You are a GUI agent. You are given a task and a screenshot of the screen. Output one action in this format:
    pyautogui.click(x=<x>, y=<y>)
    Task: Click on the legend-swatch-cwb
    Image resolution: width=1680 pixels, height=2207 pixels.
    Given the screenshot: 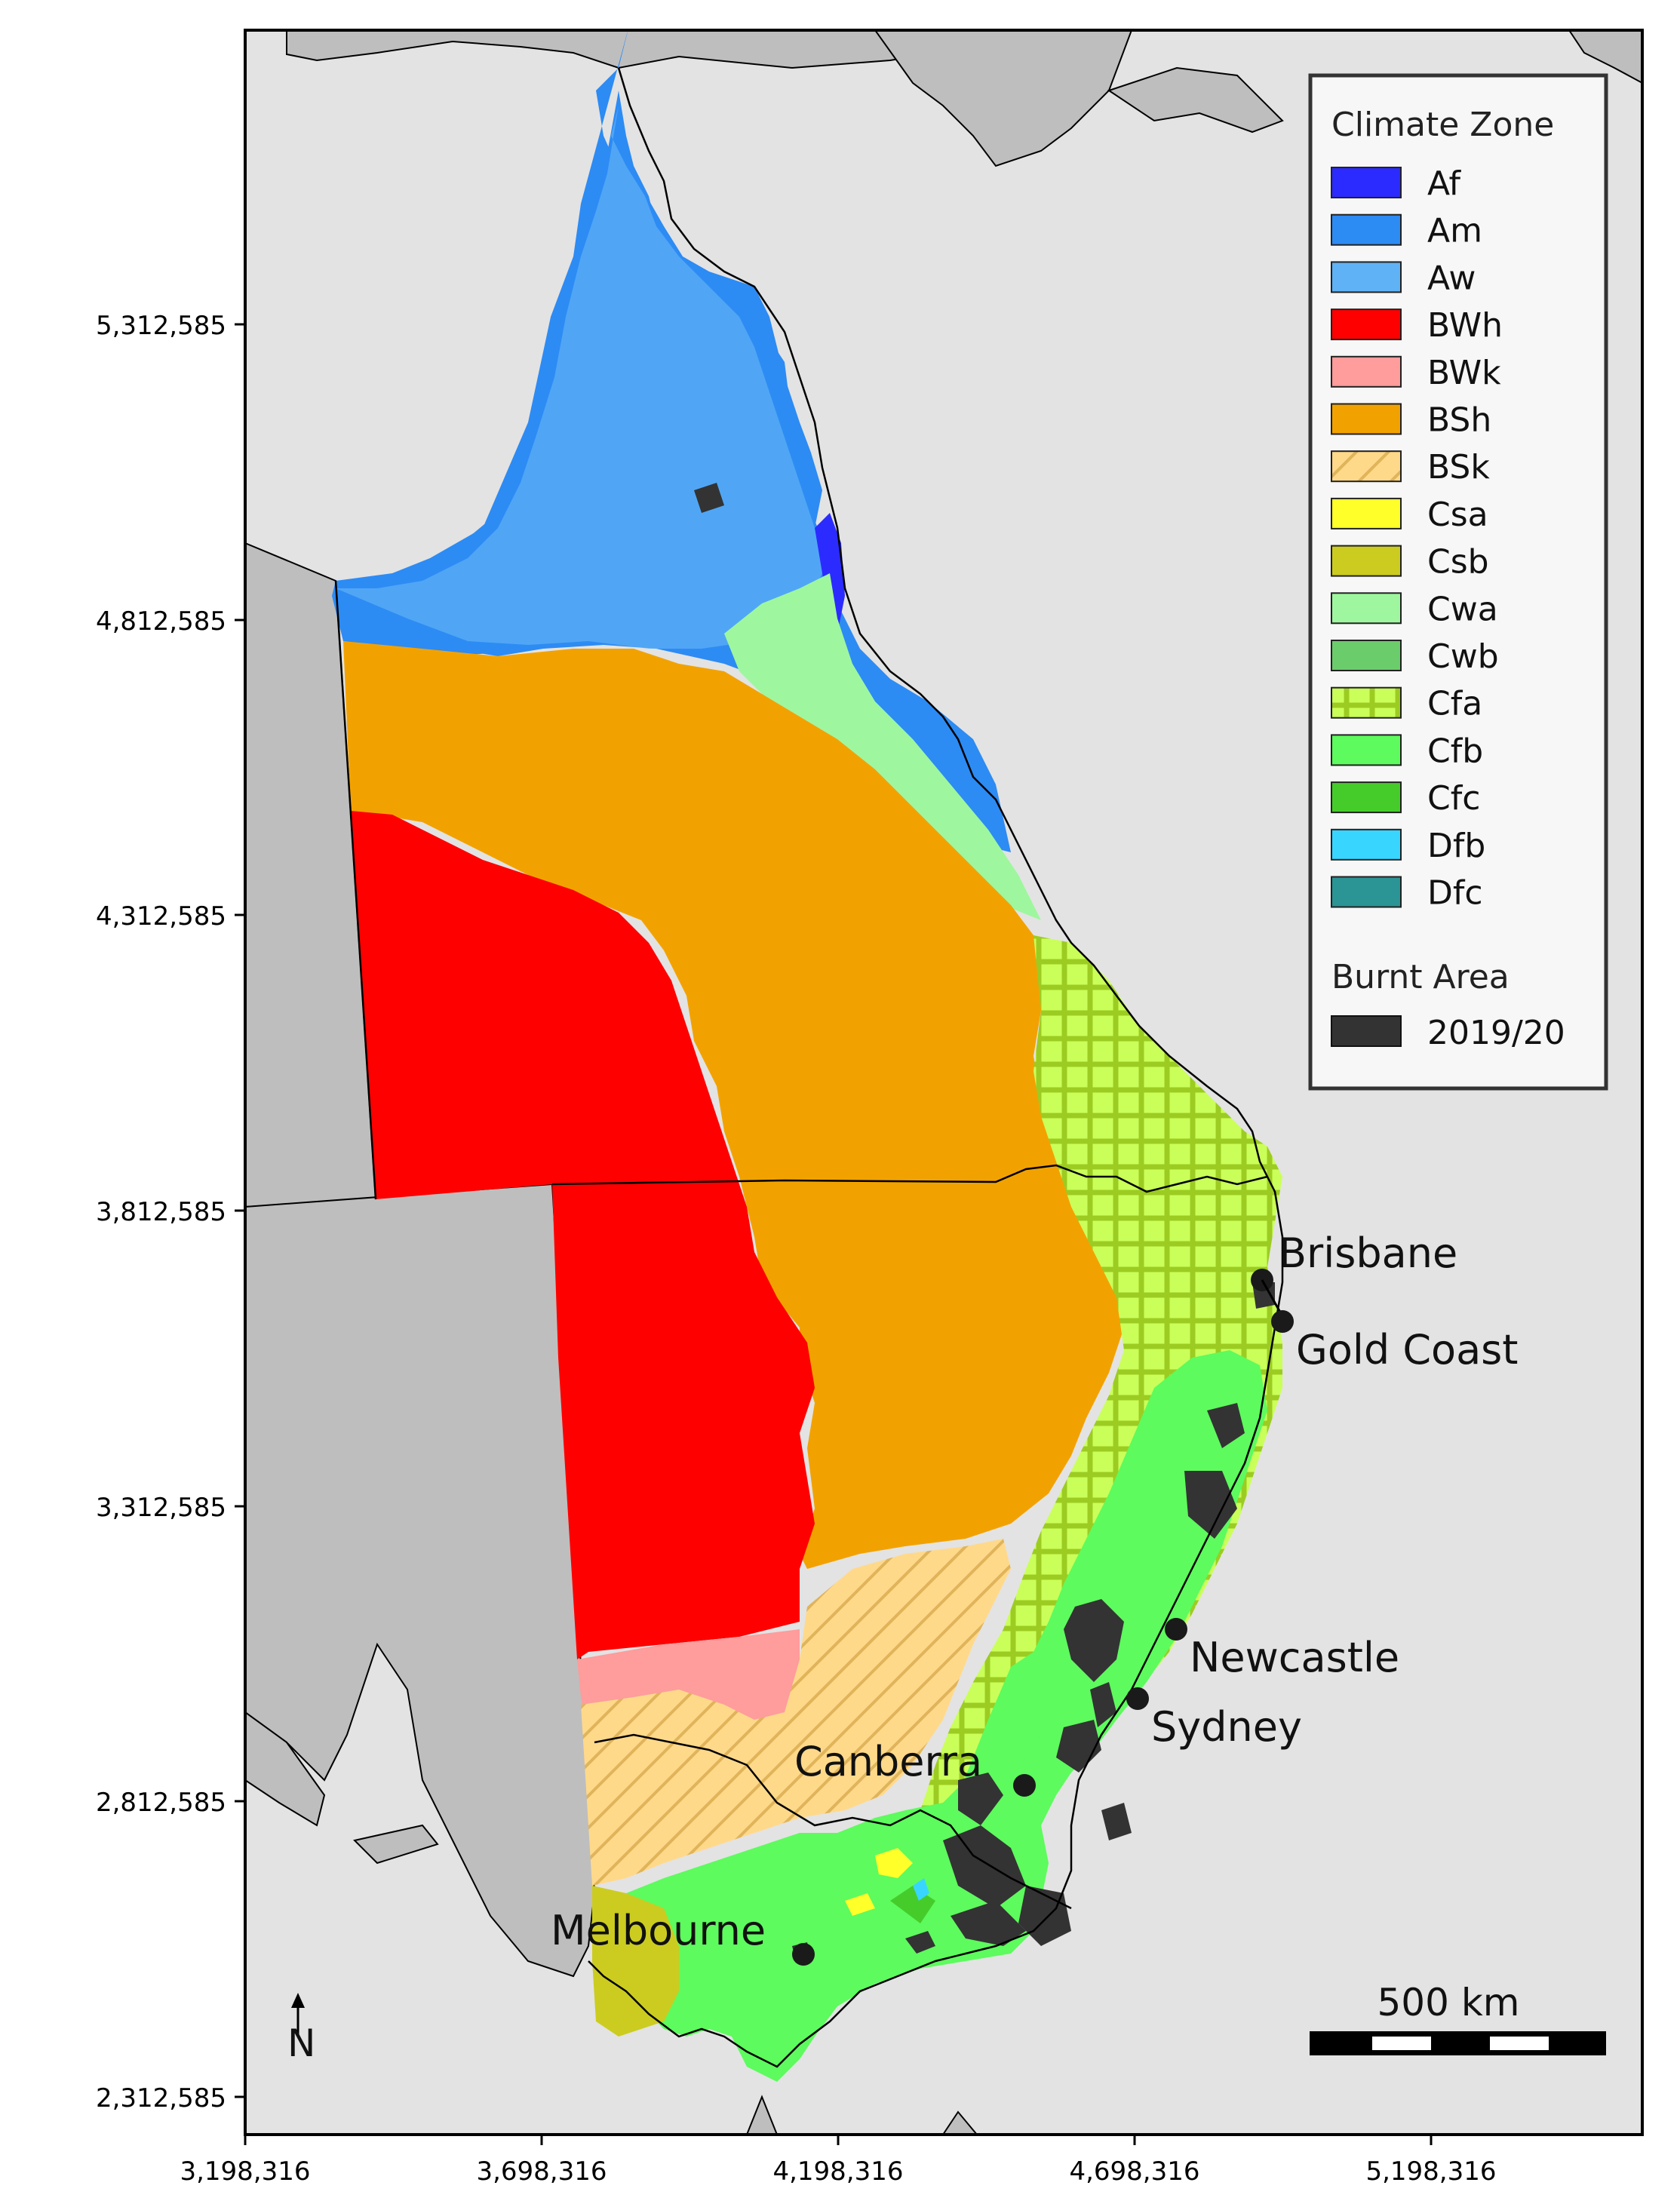 What is the action you would take?
    pyautogui.click(x=1366, y=656)
    